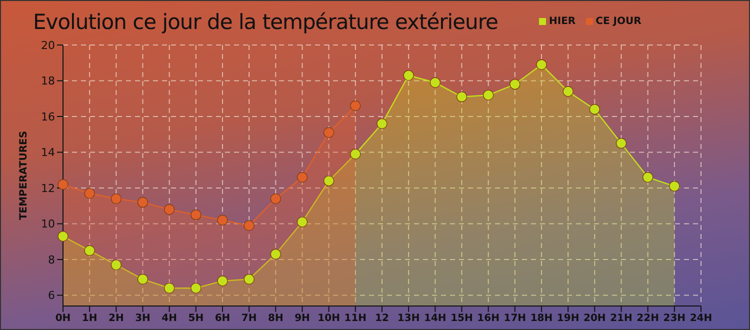 The image size is (750, 330). What do you see at coordinates (435, 318) in the screenshot?
I see `x-tick-label: 14H` at bounding box center [435, 318].